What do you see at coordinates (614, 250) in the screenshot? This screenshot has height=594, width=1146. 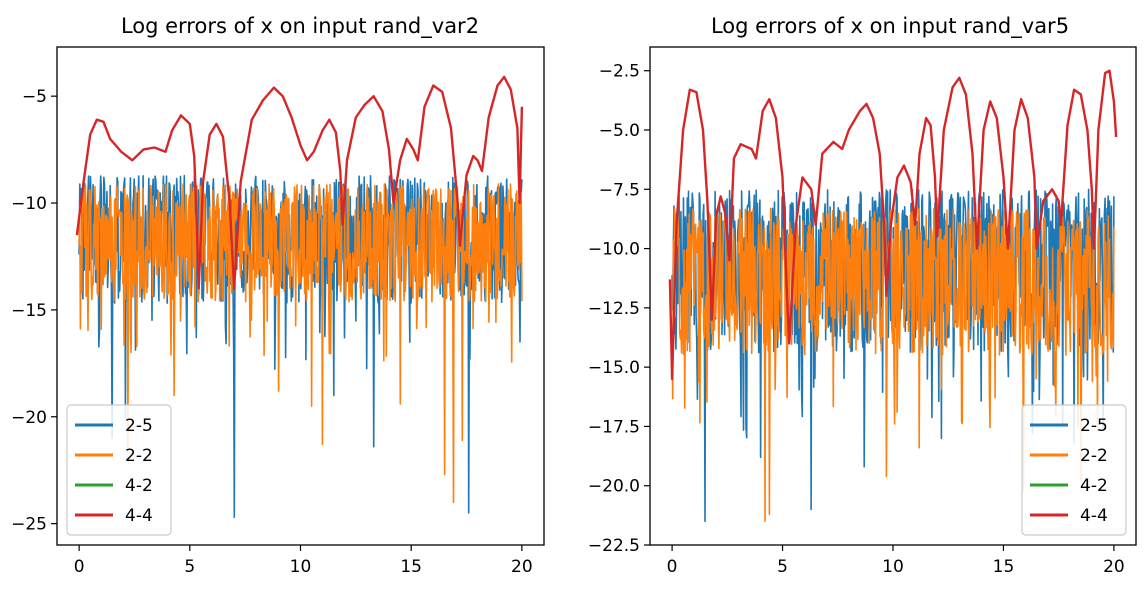 I see `y-tick-label: −10.0` at bounding box center [614, 250].